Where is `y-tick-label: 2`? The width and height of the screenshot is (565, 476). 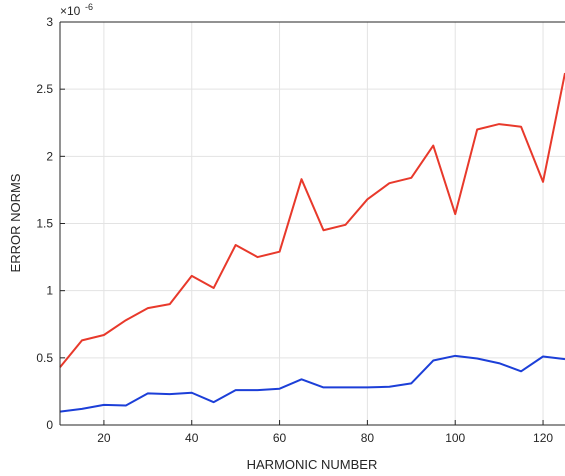 y-tick-label: 2 is located at coordinates (49, 156).